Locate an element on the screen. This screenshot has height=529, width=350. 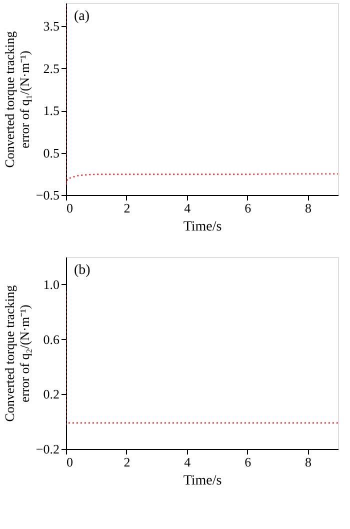
y-tick-label: 1.5 is located at coordinates (51, 110).